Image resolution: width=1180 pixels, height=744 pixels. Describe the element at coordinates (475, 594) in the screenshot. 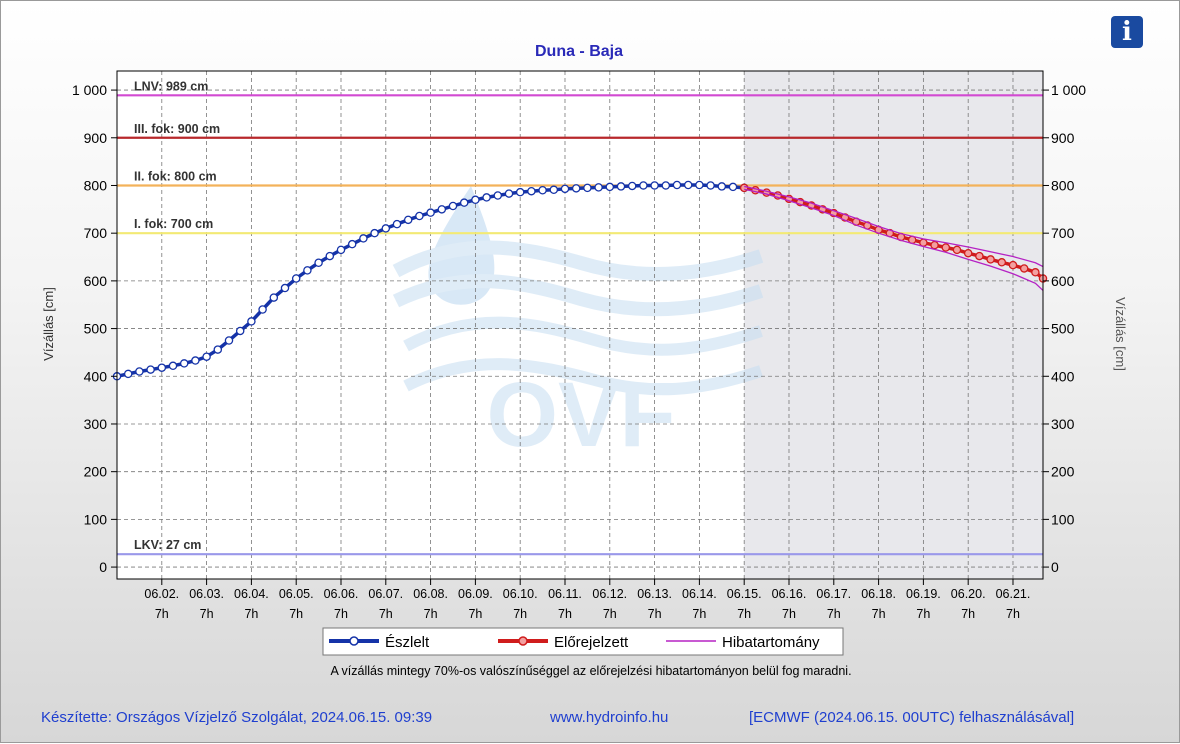

I see `x-tick-date-label: 06.09.` at that location.